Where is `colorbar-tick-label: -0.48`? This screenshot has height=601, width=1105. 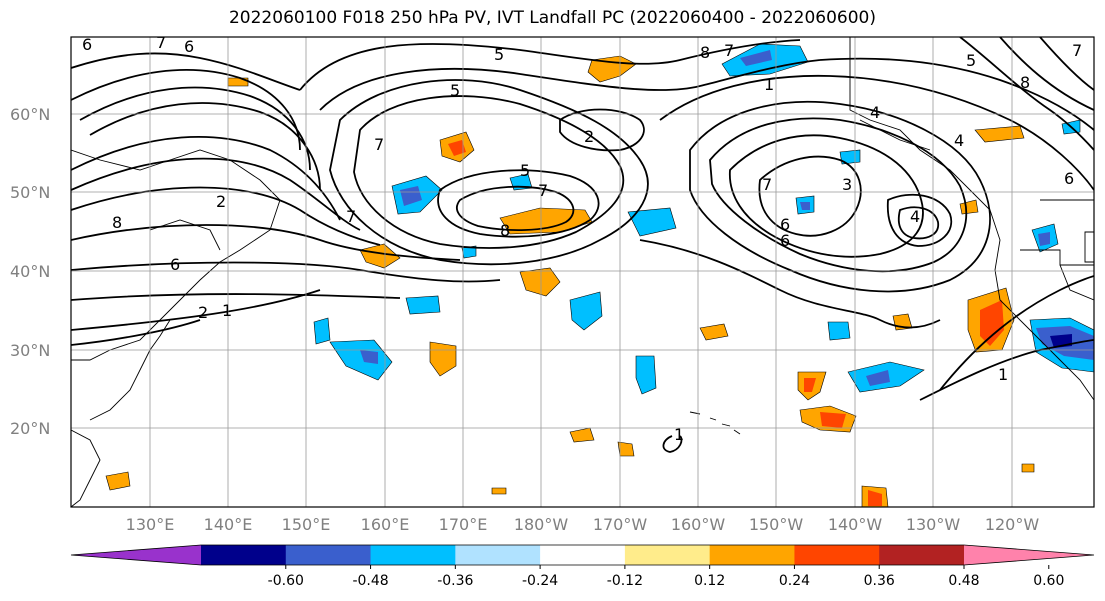
colorbar-tick-label: -0.48 is located at coordinates (370, 581).